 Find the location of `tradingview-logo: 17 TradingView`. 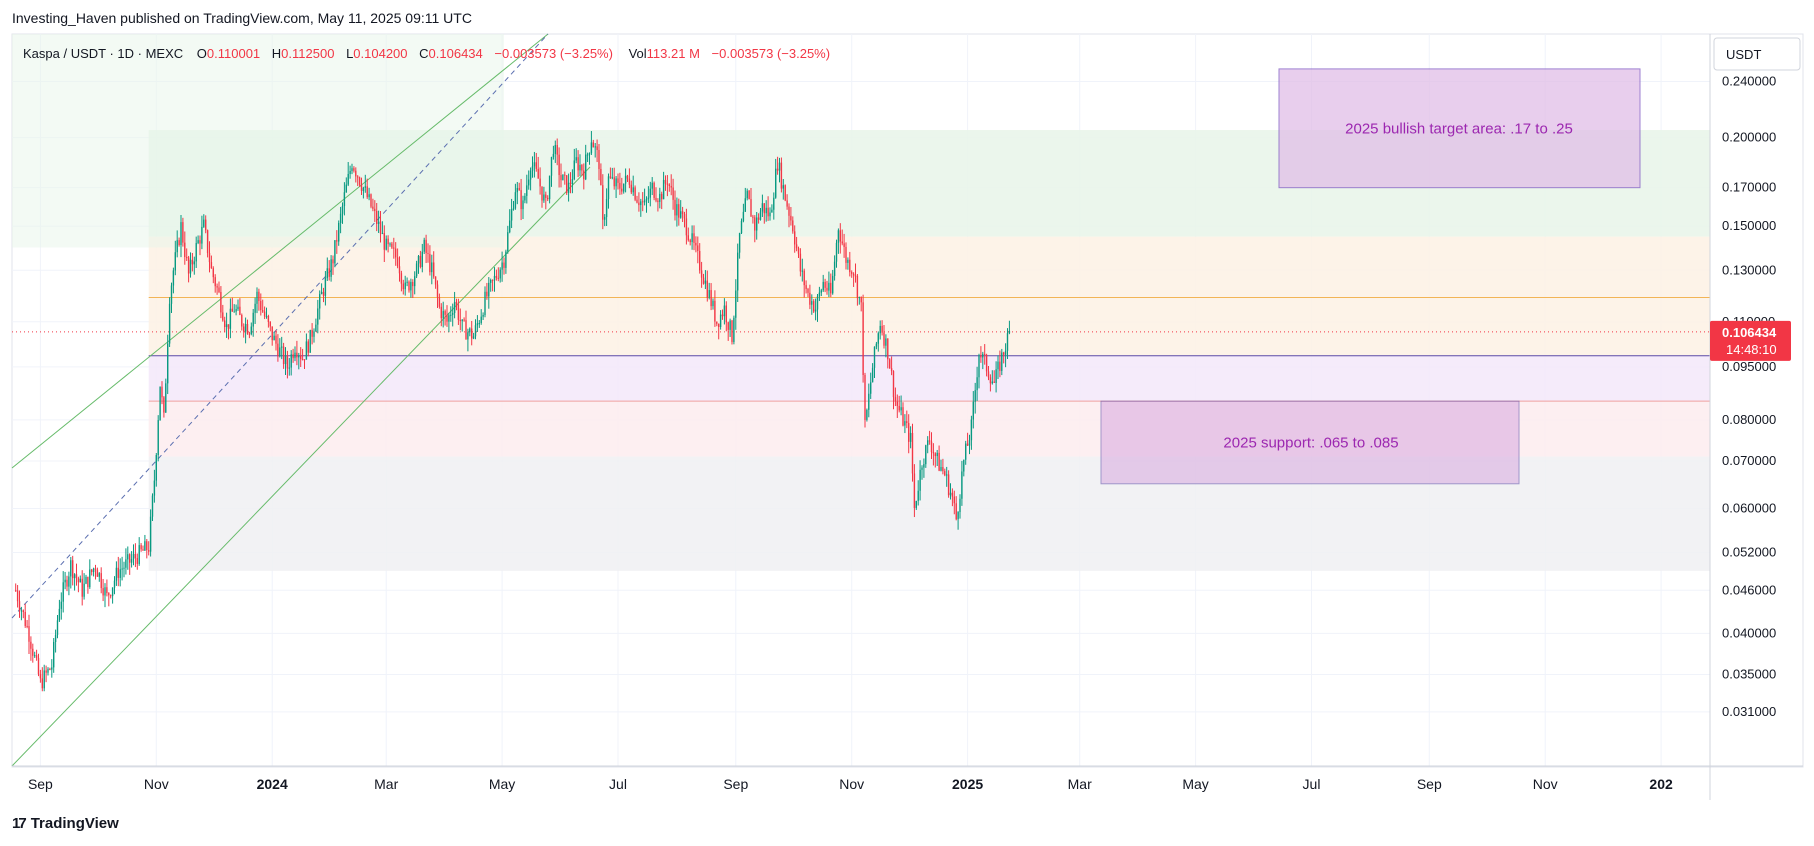

tradingview-logo: 17 TradingView is located at coordinates (65, 823).